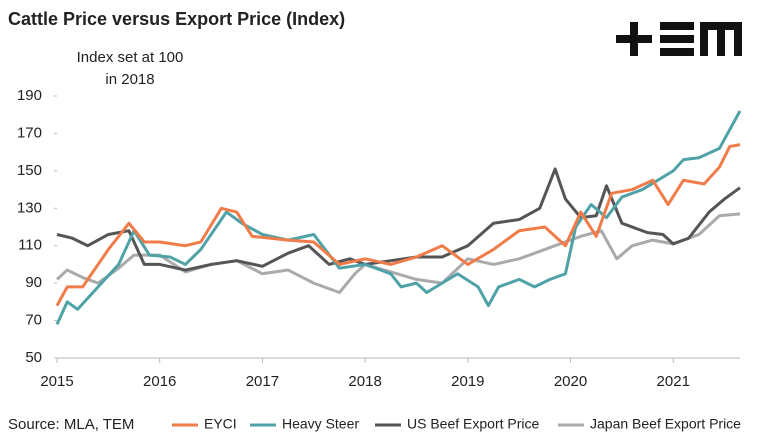  Describe the element at coordinates (29, 170) in the screenshot. I see `y-tick-label: 150` at that location.